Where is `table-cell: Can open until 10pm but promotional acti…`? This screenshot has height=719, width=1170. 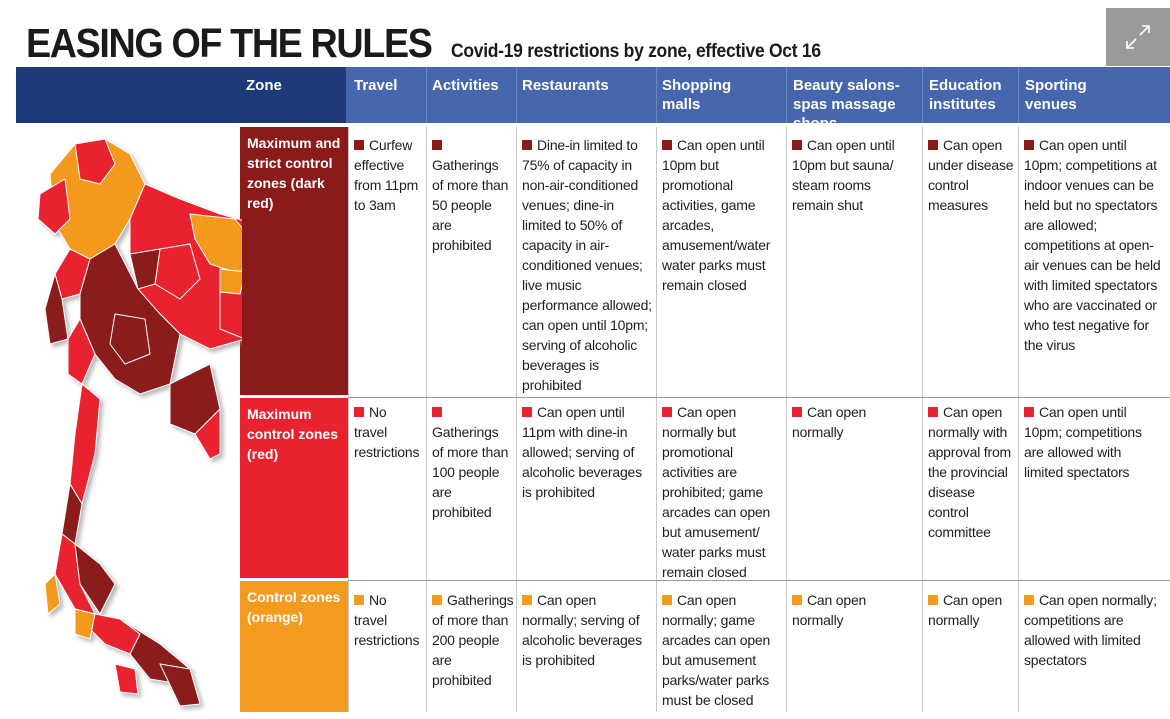 table-cell: Can open until 10pm but promotional acti… is located at coordinates (716, 215).